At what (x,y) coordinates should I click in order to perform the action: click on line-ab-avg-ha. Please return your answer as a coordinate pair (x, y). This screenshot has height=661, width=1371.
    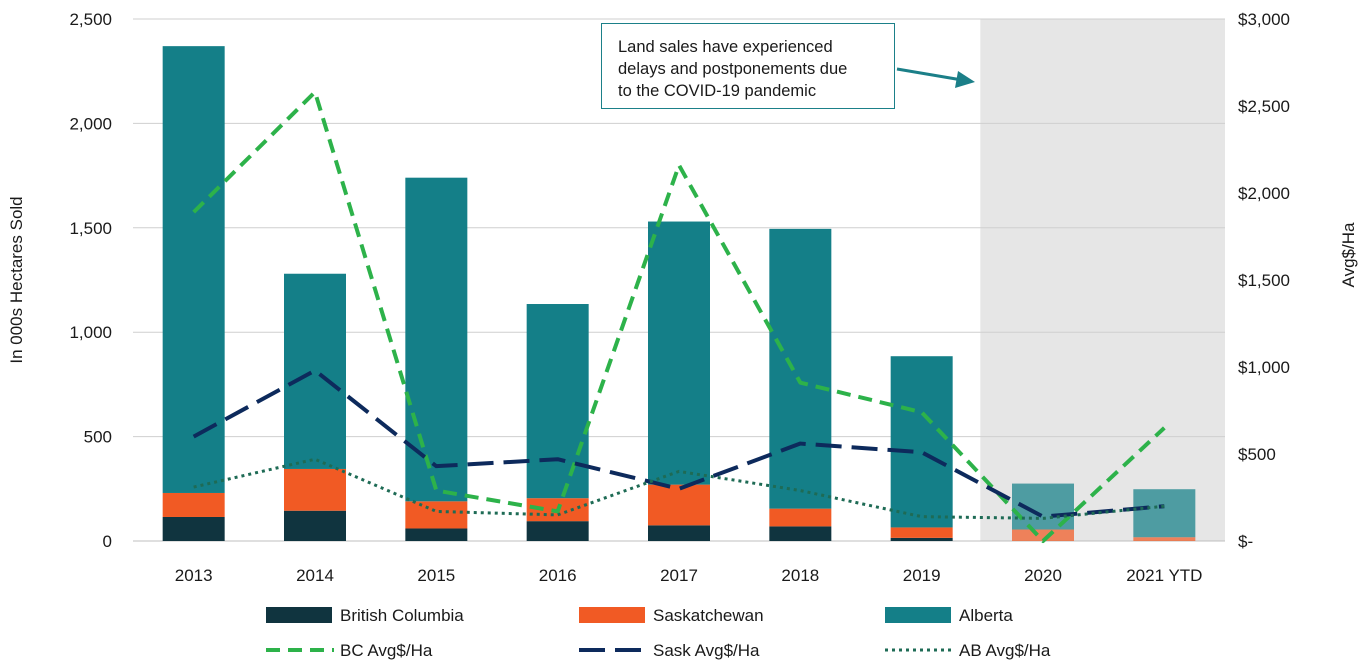
    Looking at the image, I should click on (679, 488).